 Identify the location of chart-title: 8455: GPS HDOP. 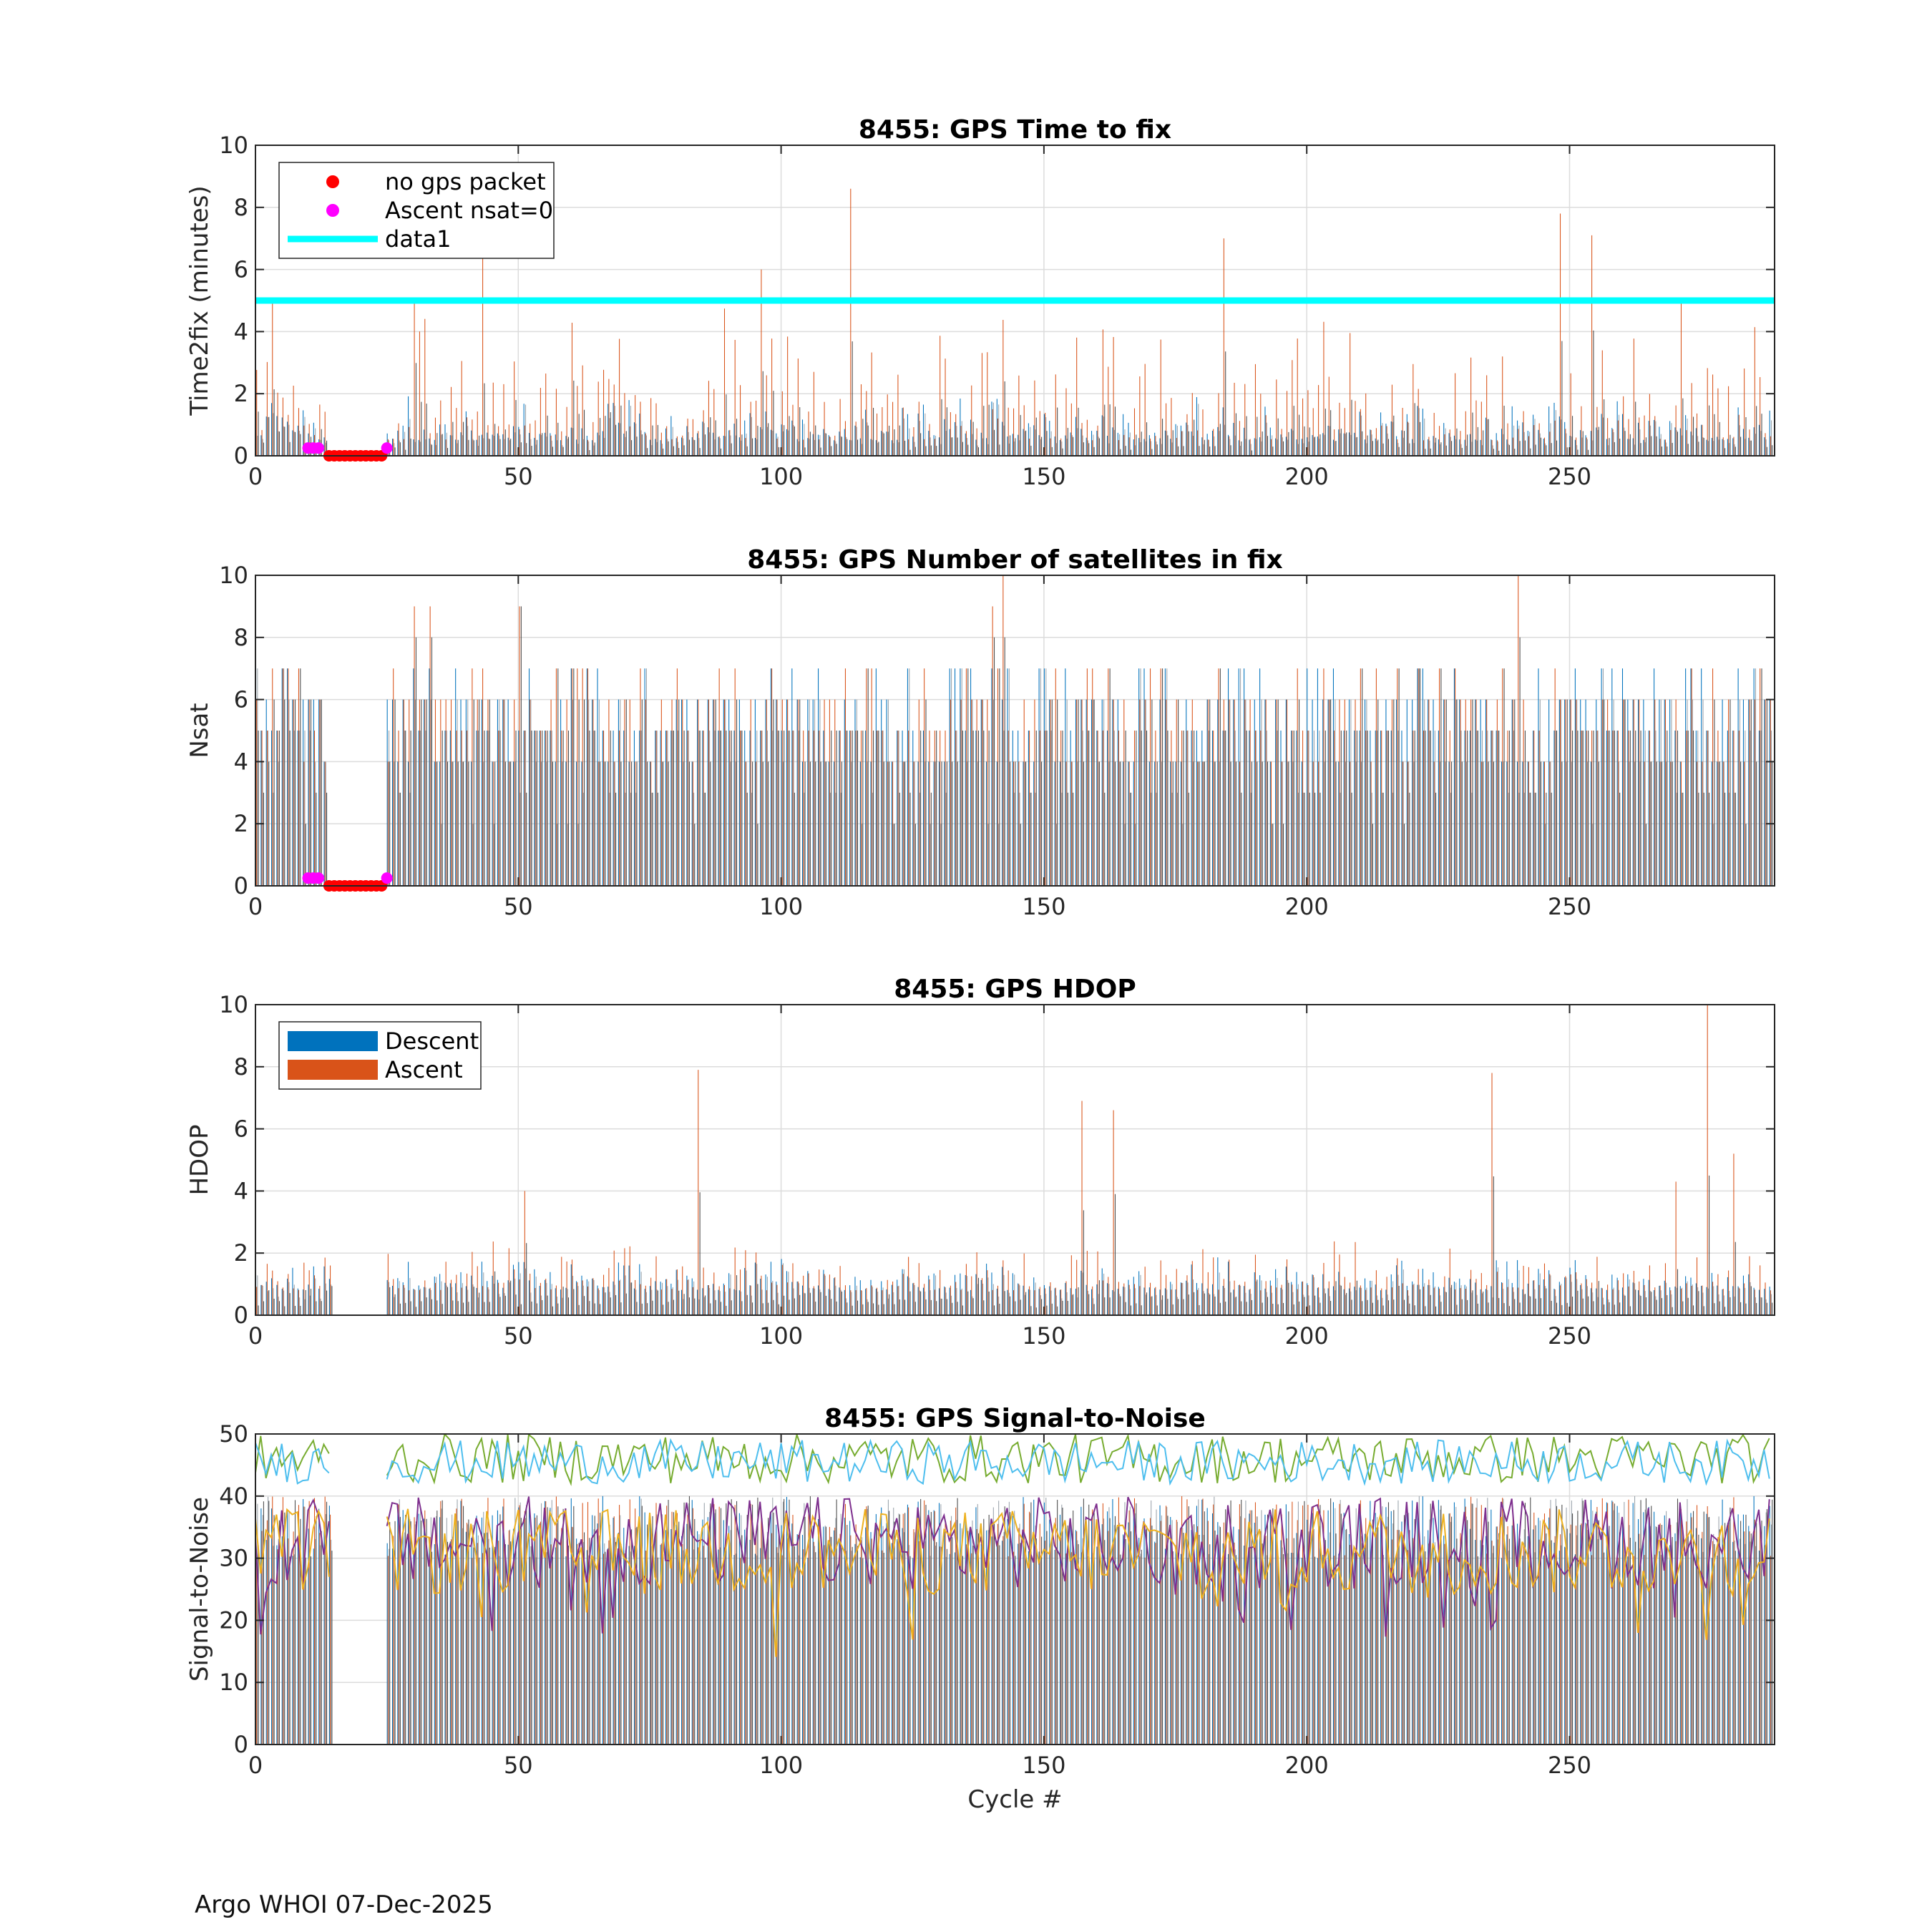
(1015, 989).